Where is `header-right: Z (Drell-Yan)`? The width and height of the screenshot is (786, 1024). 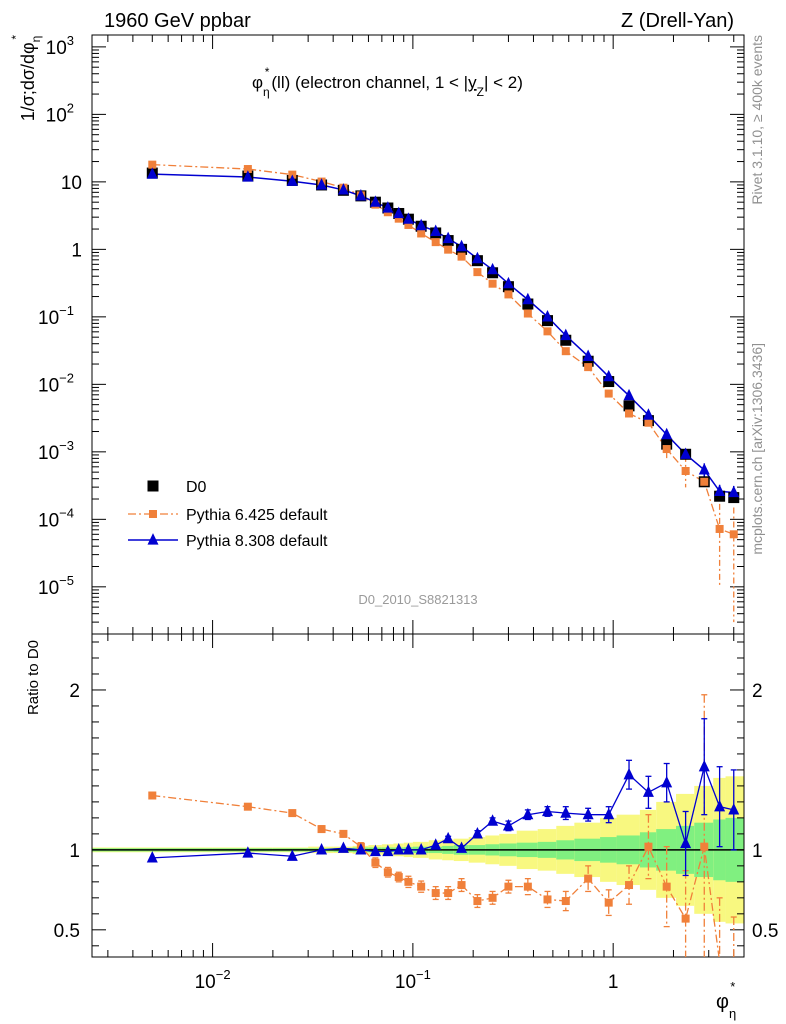 header-right: Z (Drell-Yan) is located at coordinates (677, 21).